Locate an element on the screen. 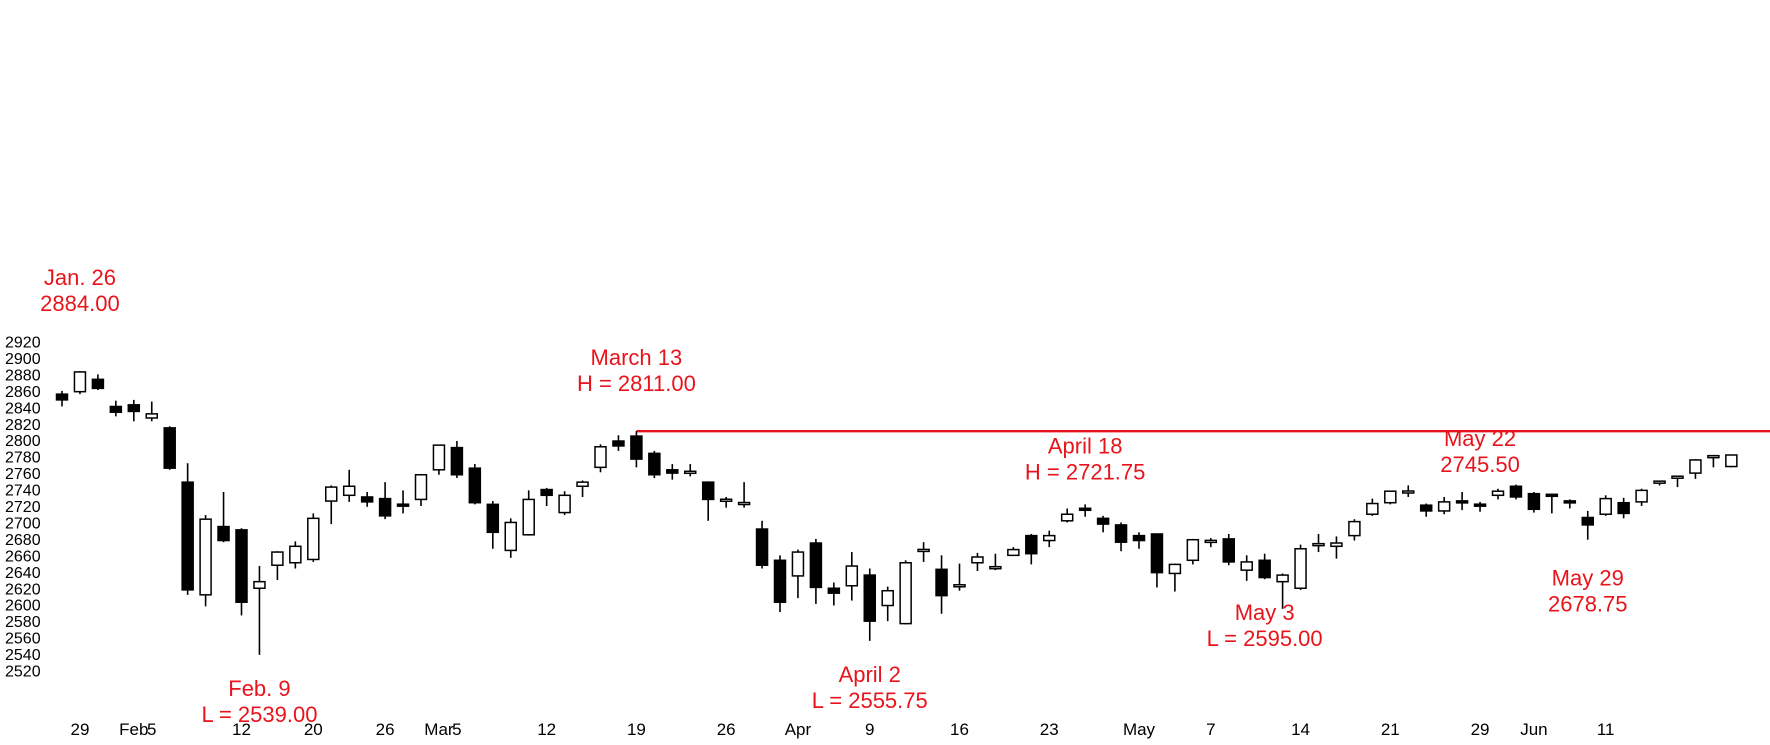 This screenshot has width=1770, height=745. y-tick-label: 2720 is located at coordinates (23, 507).